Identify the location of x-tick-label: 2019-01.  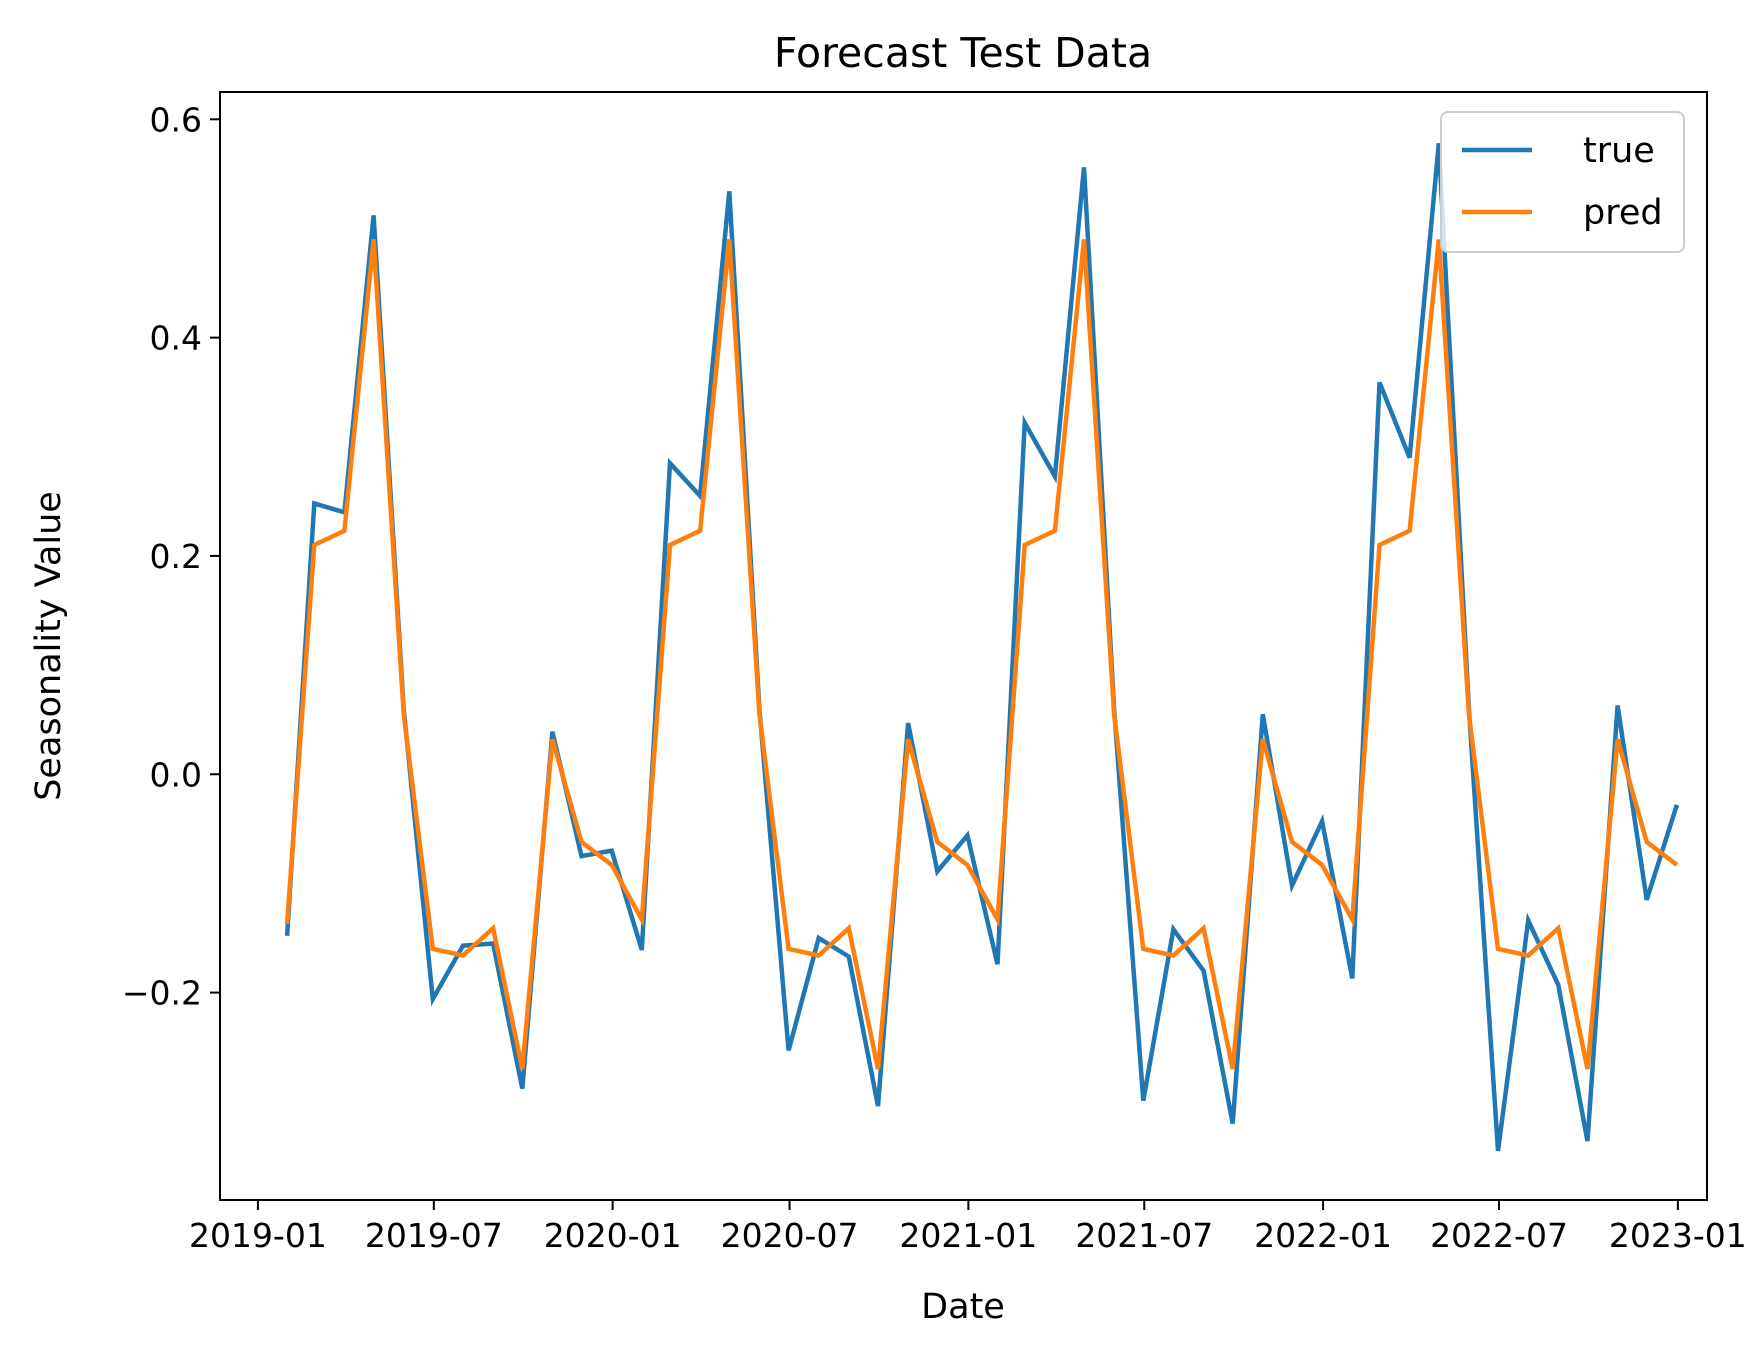
(258, 1235).